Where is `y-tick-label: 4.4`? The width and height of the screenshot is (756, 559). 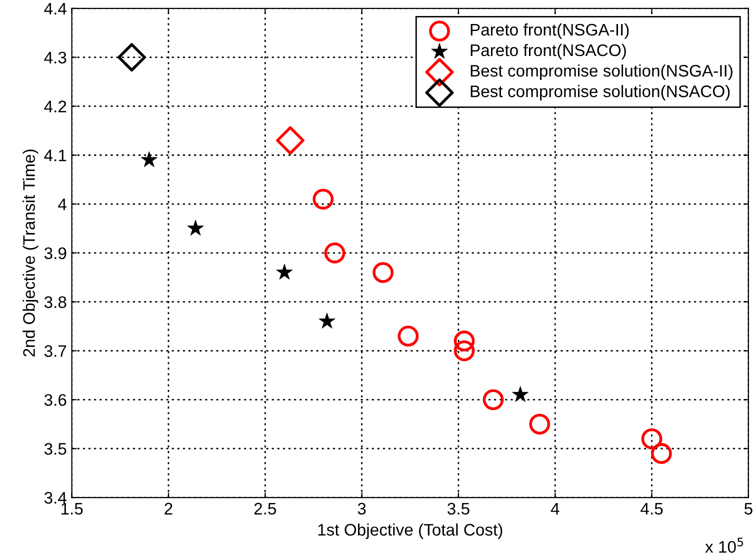 y-tick-label: 4.4 is located at coordinates (55, 8).